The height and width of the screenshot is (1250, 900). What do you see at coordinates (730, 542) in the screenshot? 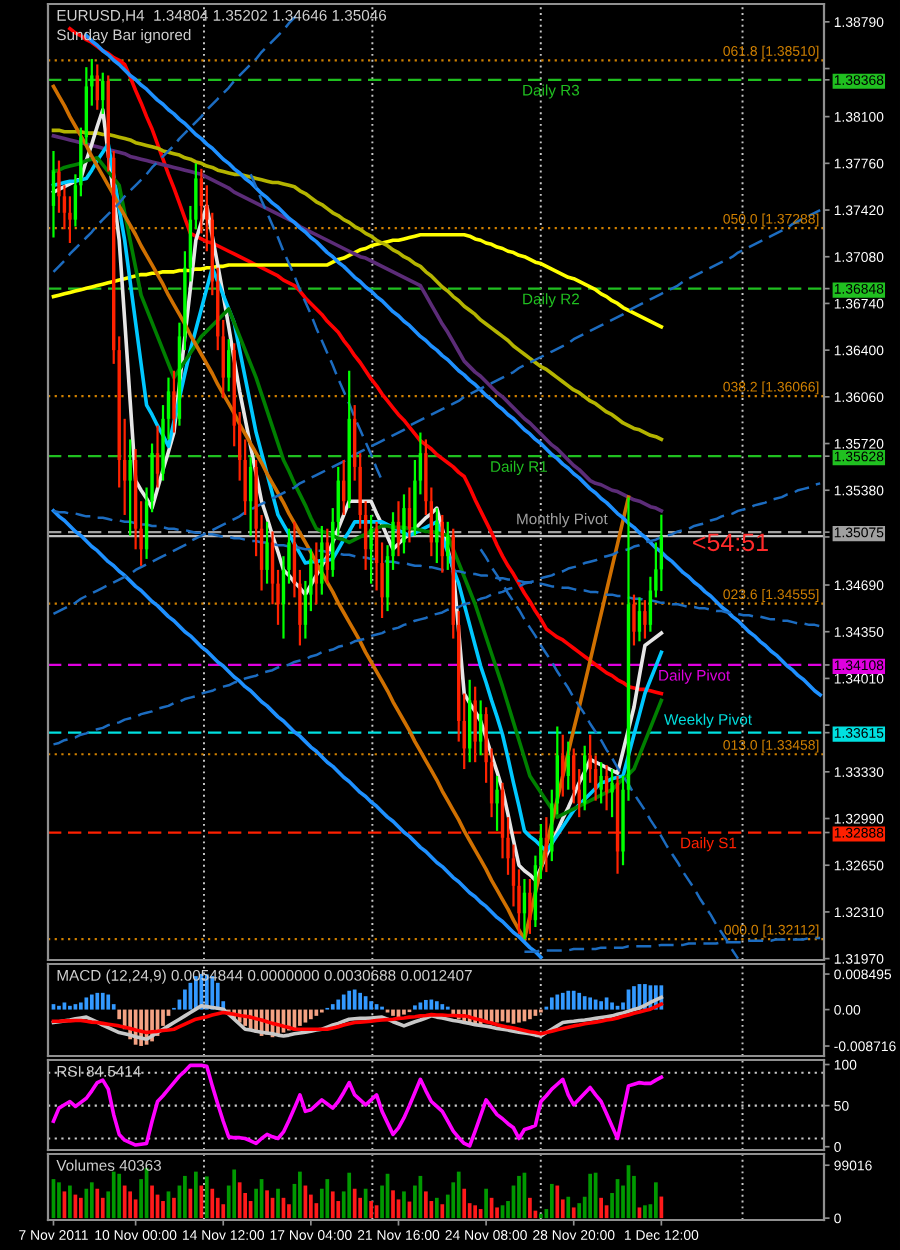
I see `annotation: <54:51` at bounding box center [730, 542].